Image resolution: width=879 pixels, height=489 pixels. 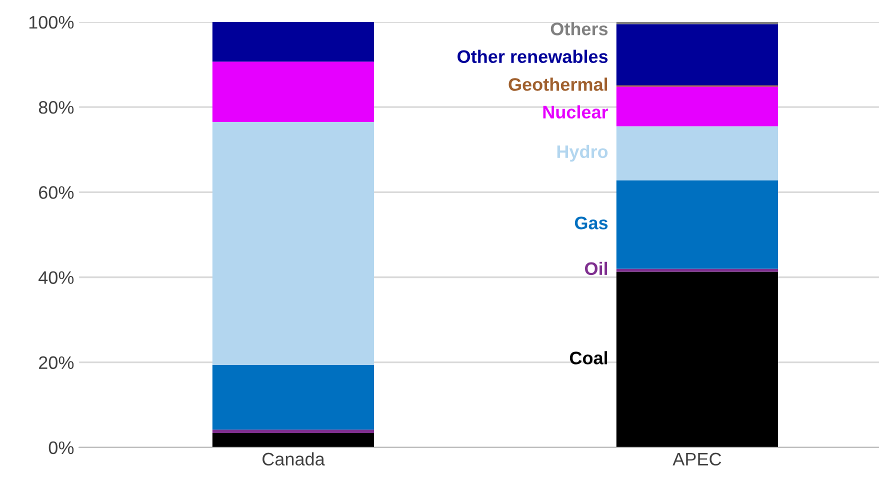 I want to click on series-label: Other renewables, so click(x=533, y=57).